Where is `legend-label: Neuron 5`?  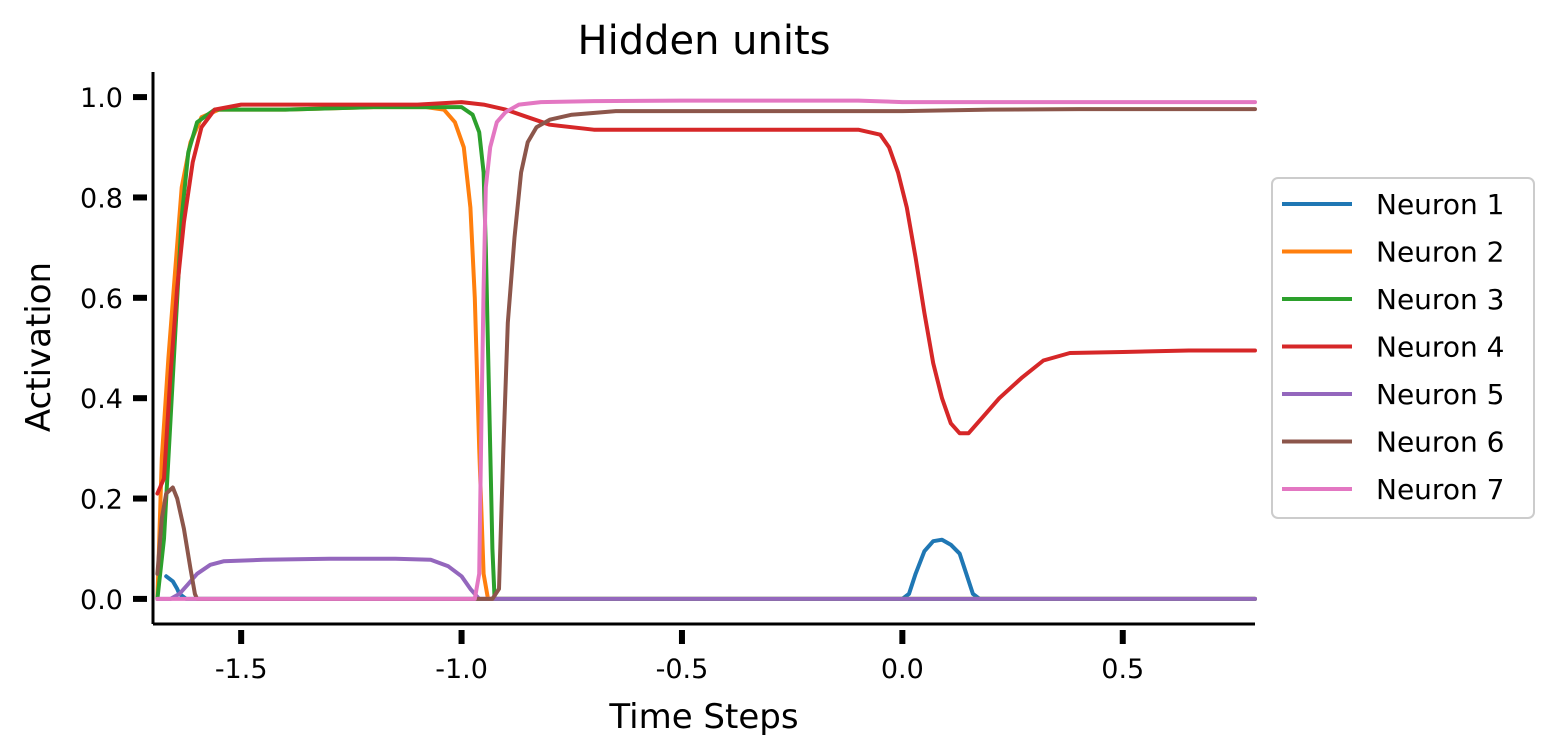
legend-label: Neuron 5 is located at coordinates (1440, 394).